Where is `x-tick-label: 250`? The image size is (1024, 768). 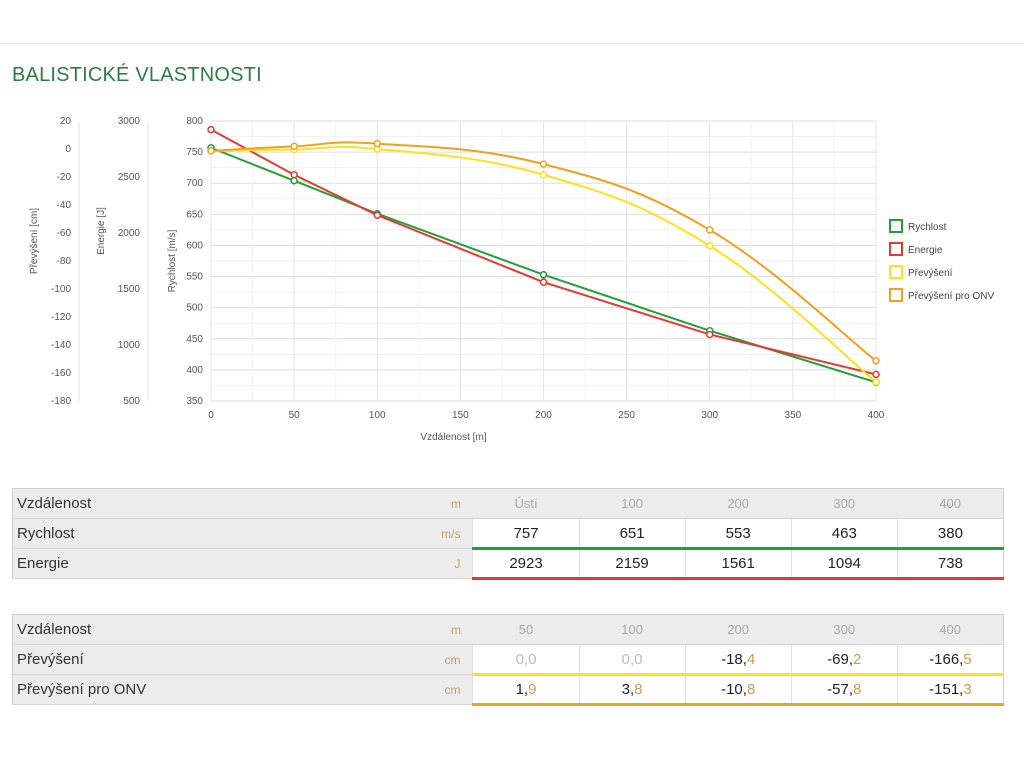 x-tick-label: 250 is located at coordinates (626, 415).